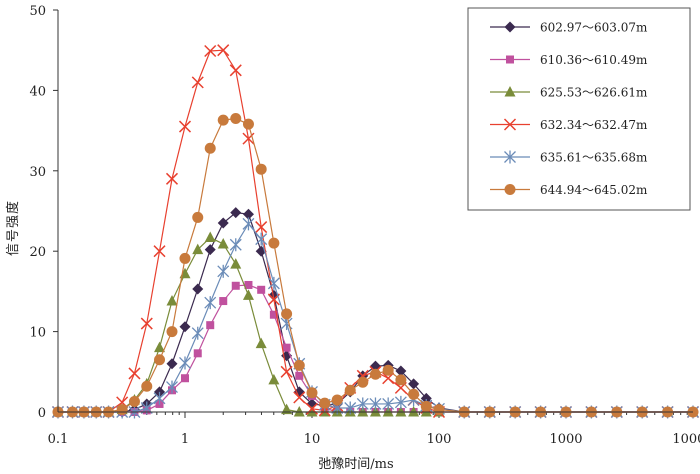 Image resolution: width=700 pixels, height=474 pixels. I want to click on x-tick-label: 10, so click(312, 439).